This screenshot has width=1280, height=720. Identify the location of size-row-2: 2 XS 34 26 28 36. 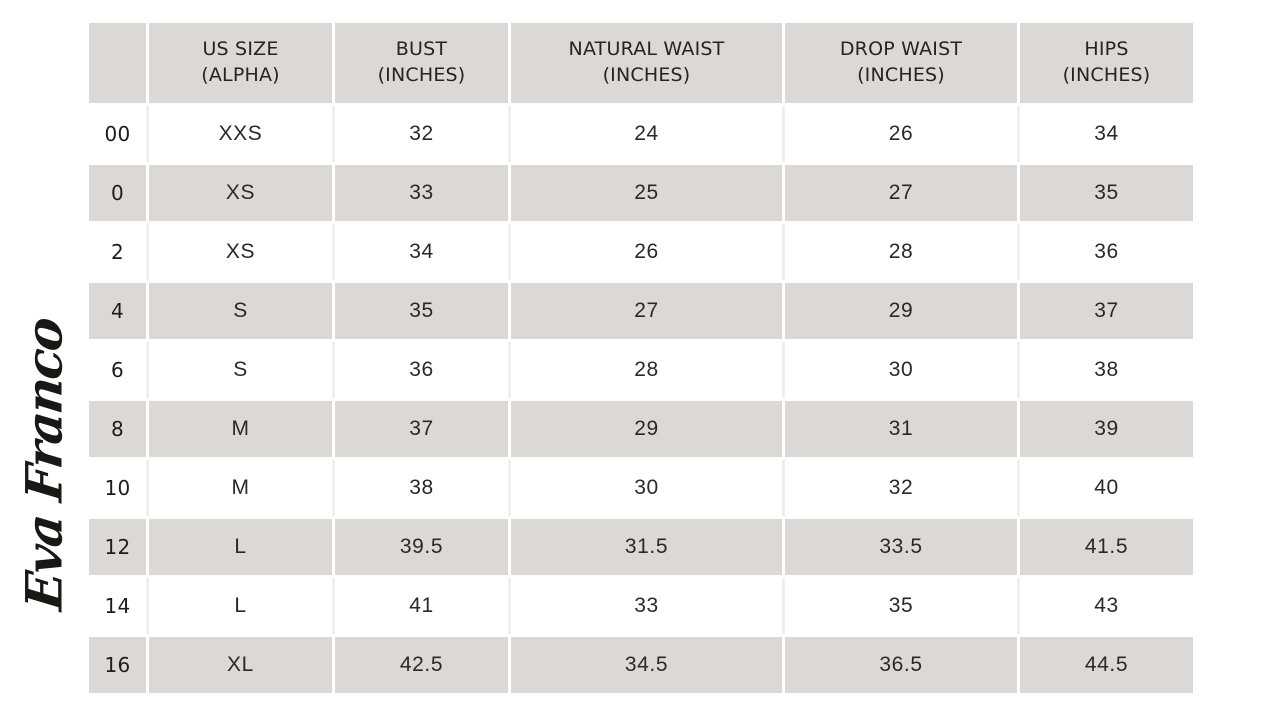
(641, 252).